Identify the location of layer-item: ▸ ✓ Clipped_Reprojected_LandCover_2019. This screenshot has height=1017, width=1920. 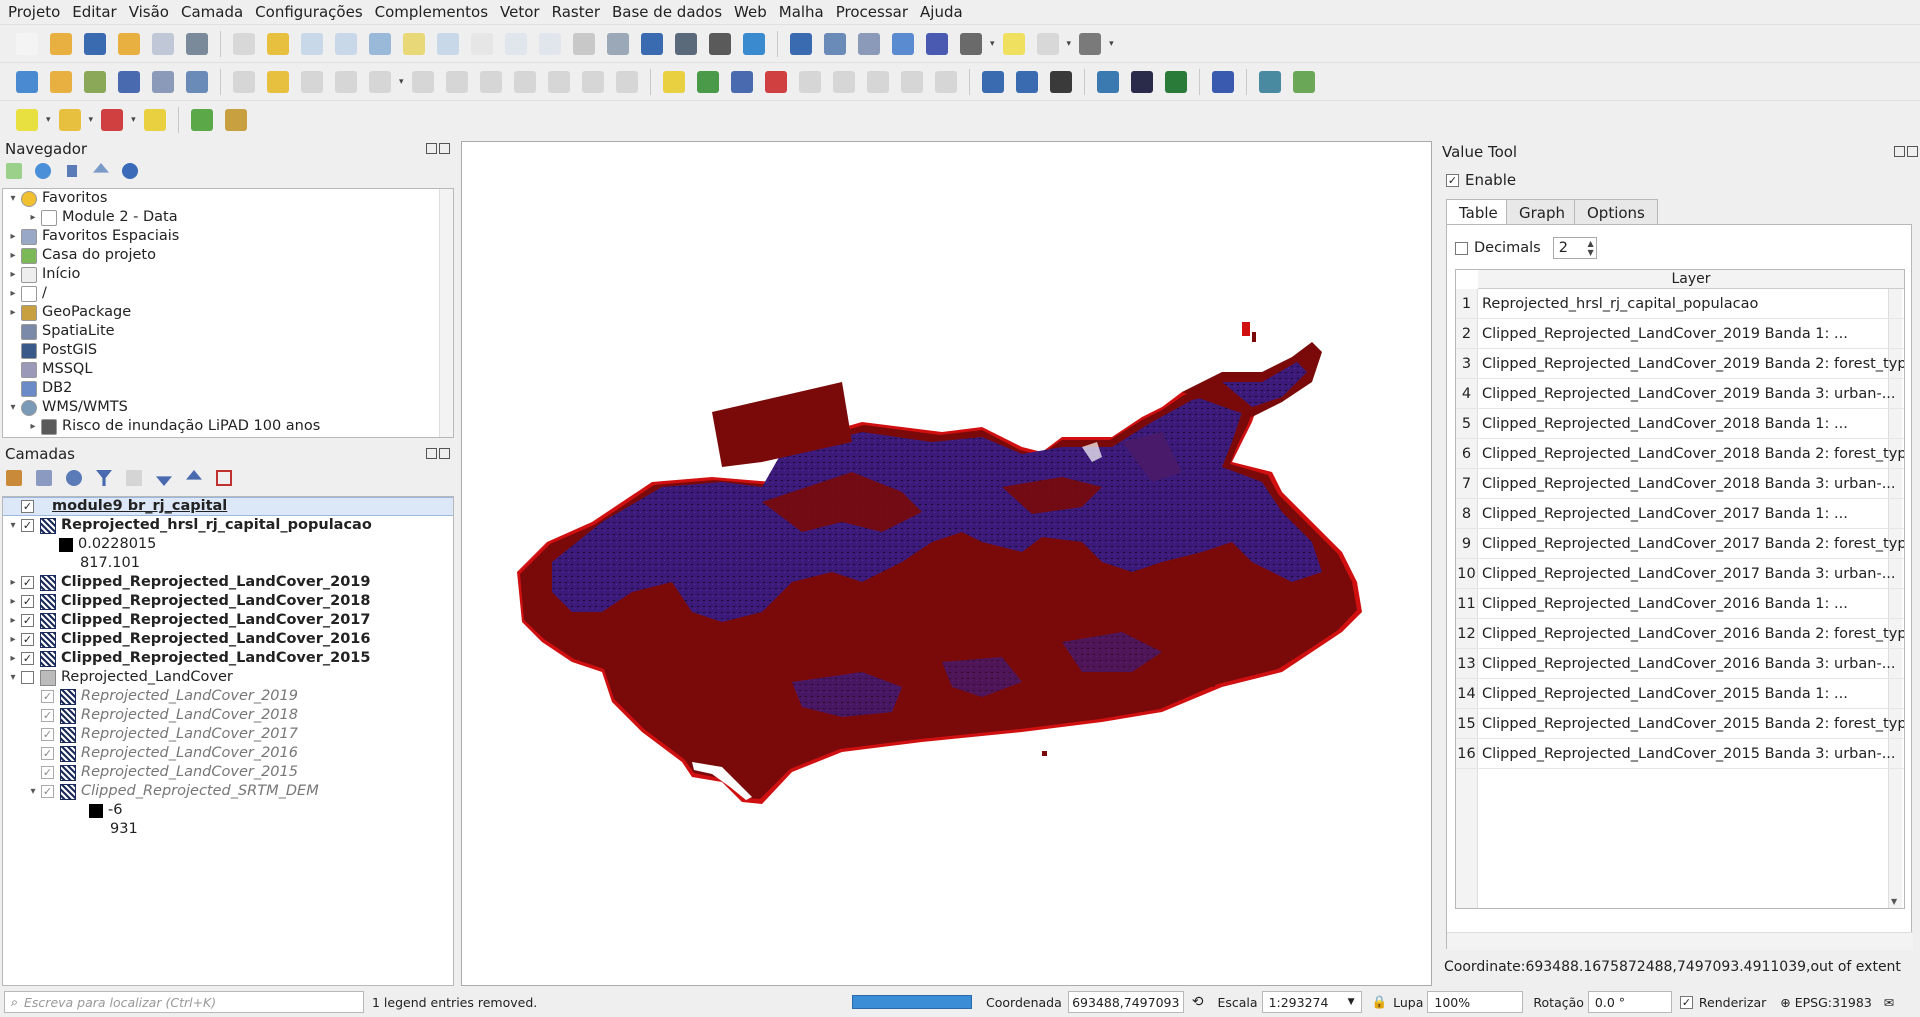
(228, 582).